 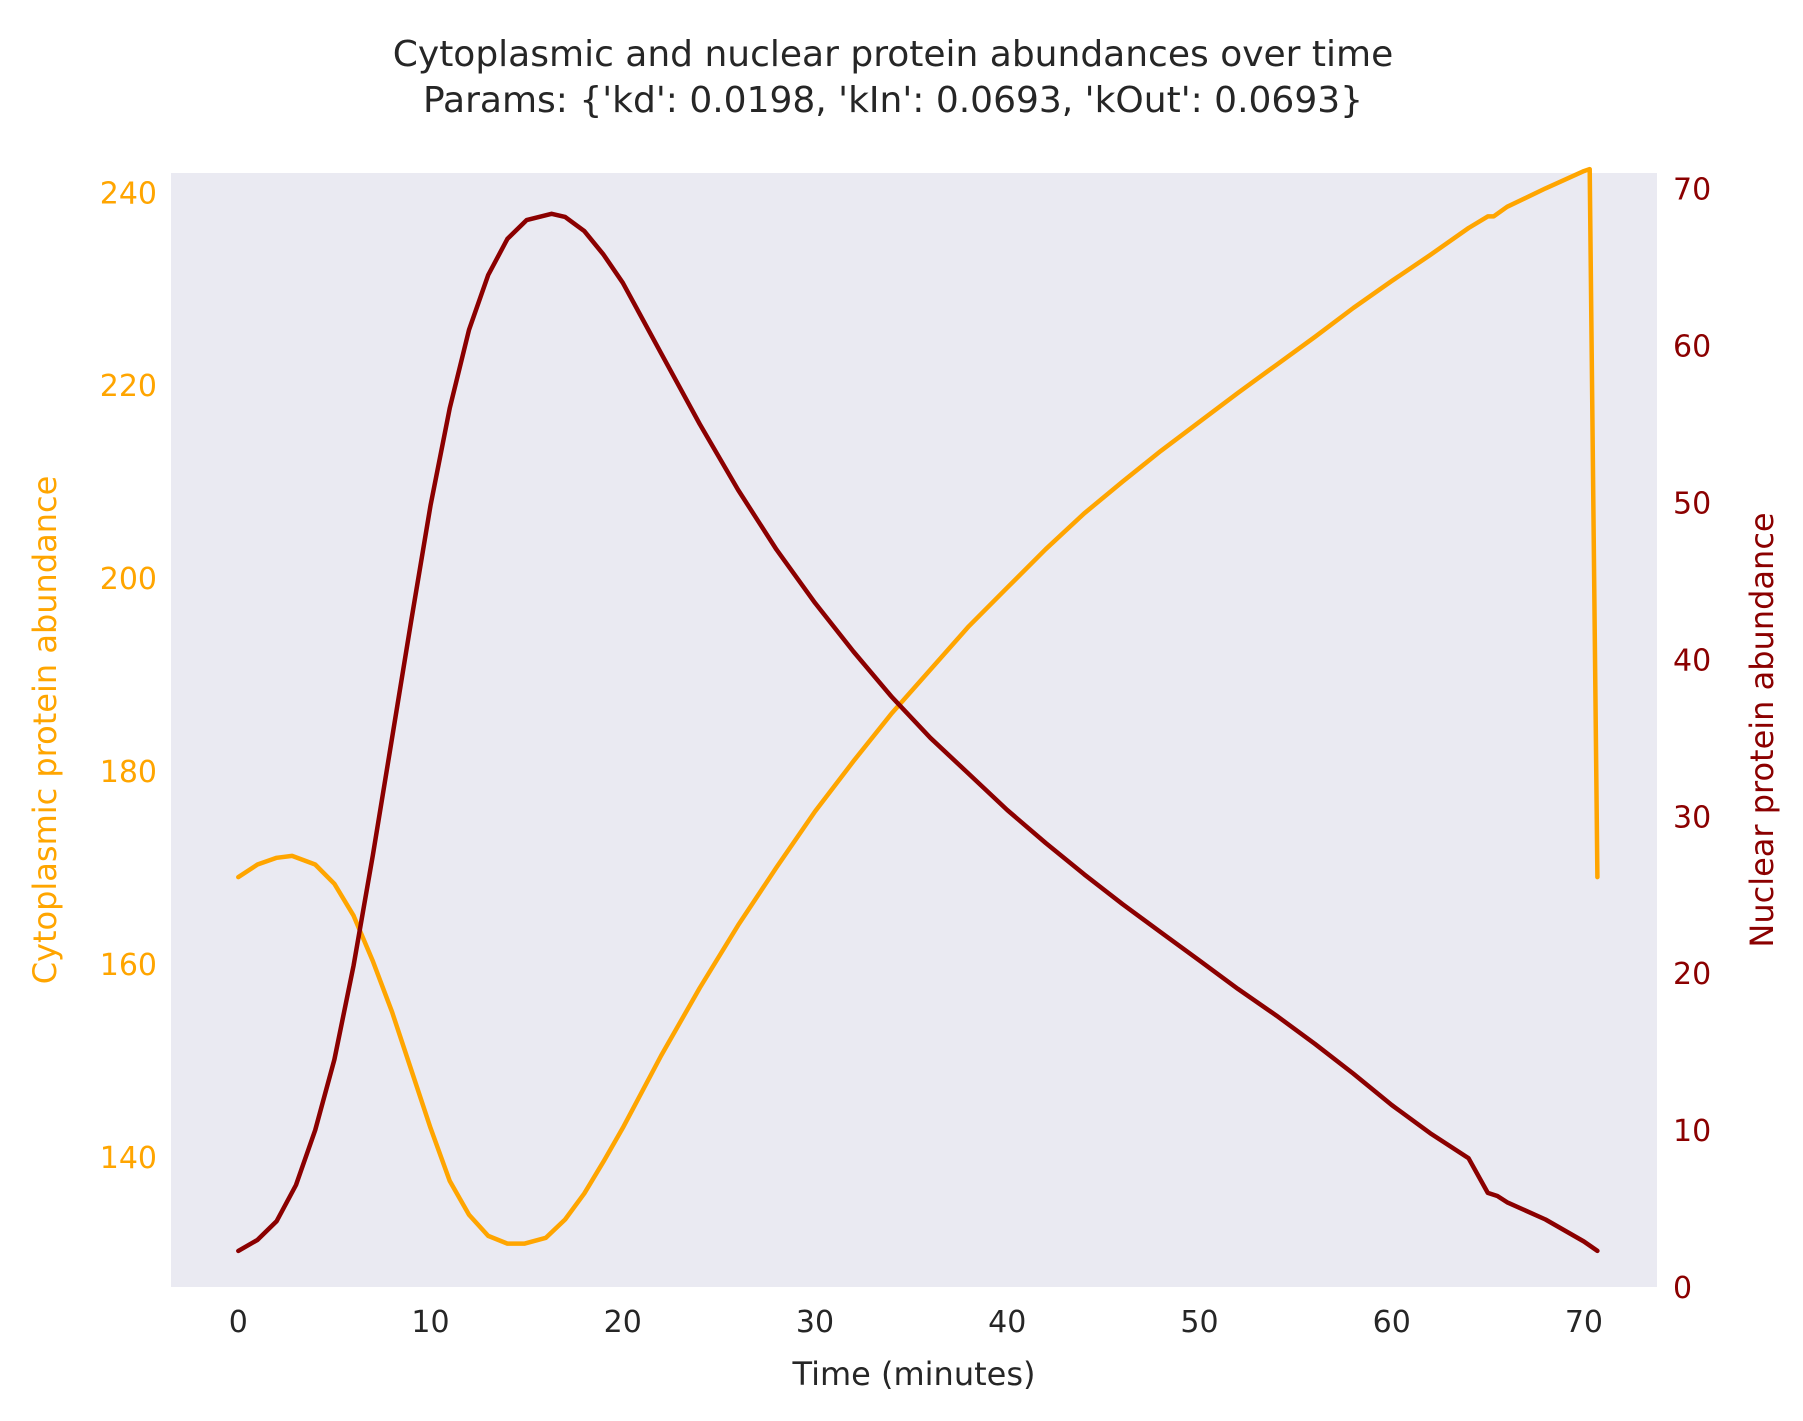 What do you see at coordinates (1692, 347) in the screenshot?
I see `right-y-tick-label: 60` at bounding box center [1692, 347].